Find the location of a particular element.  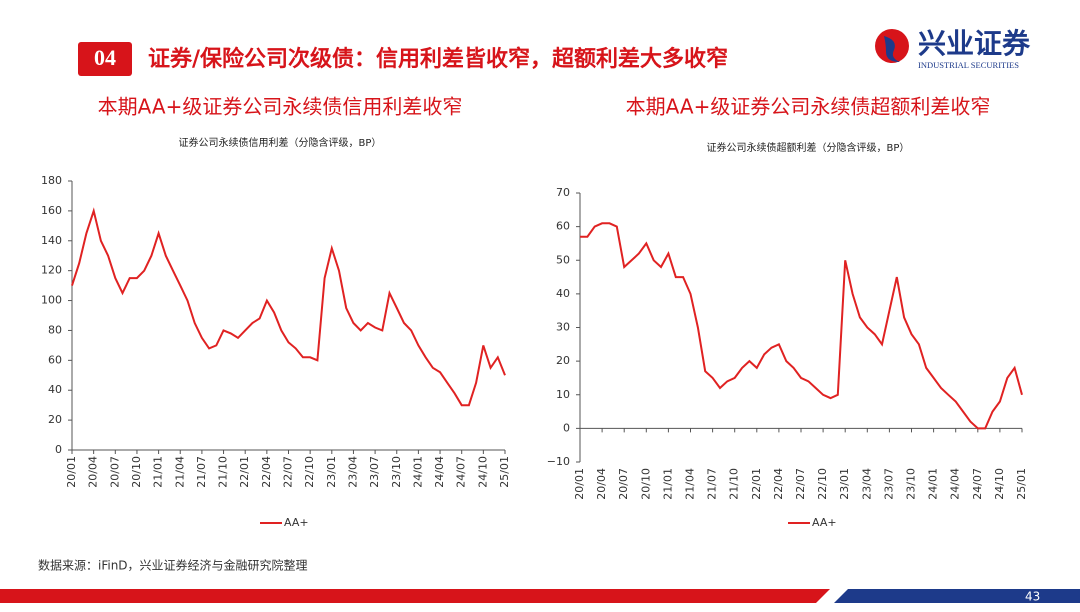

y-tick-label: 180 is located at coordinates (51, 180).